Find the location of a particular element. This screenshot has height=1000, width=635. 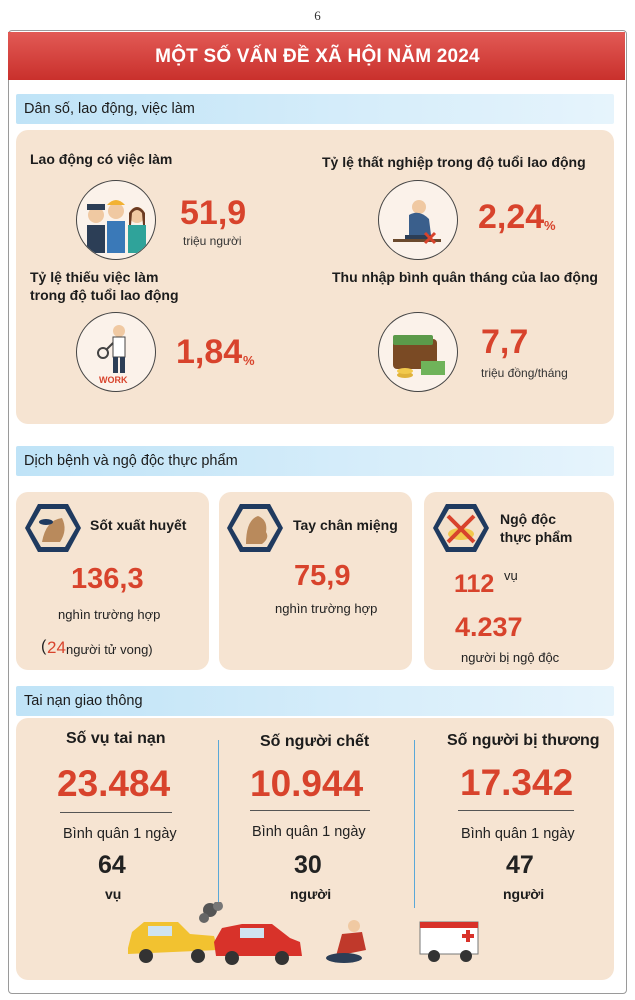

accidents-avg-value: 64 is located at coordinates (112, 865).